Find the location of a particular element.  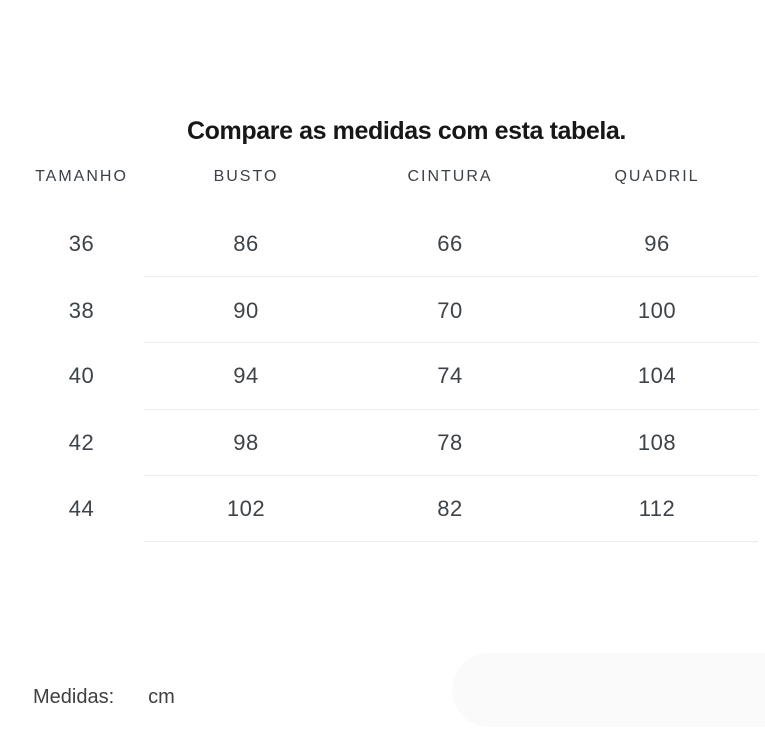

cell-busto: 98 is located at coordinates (246, 442).